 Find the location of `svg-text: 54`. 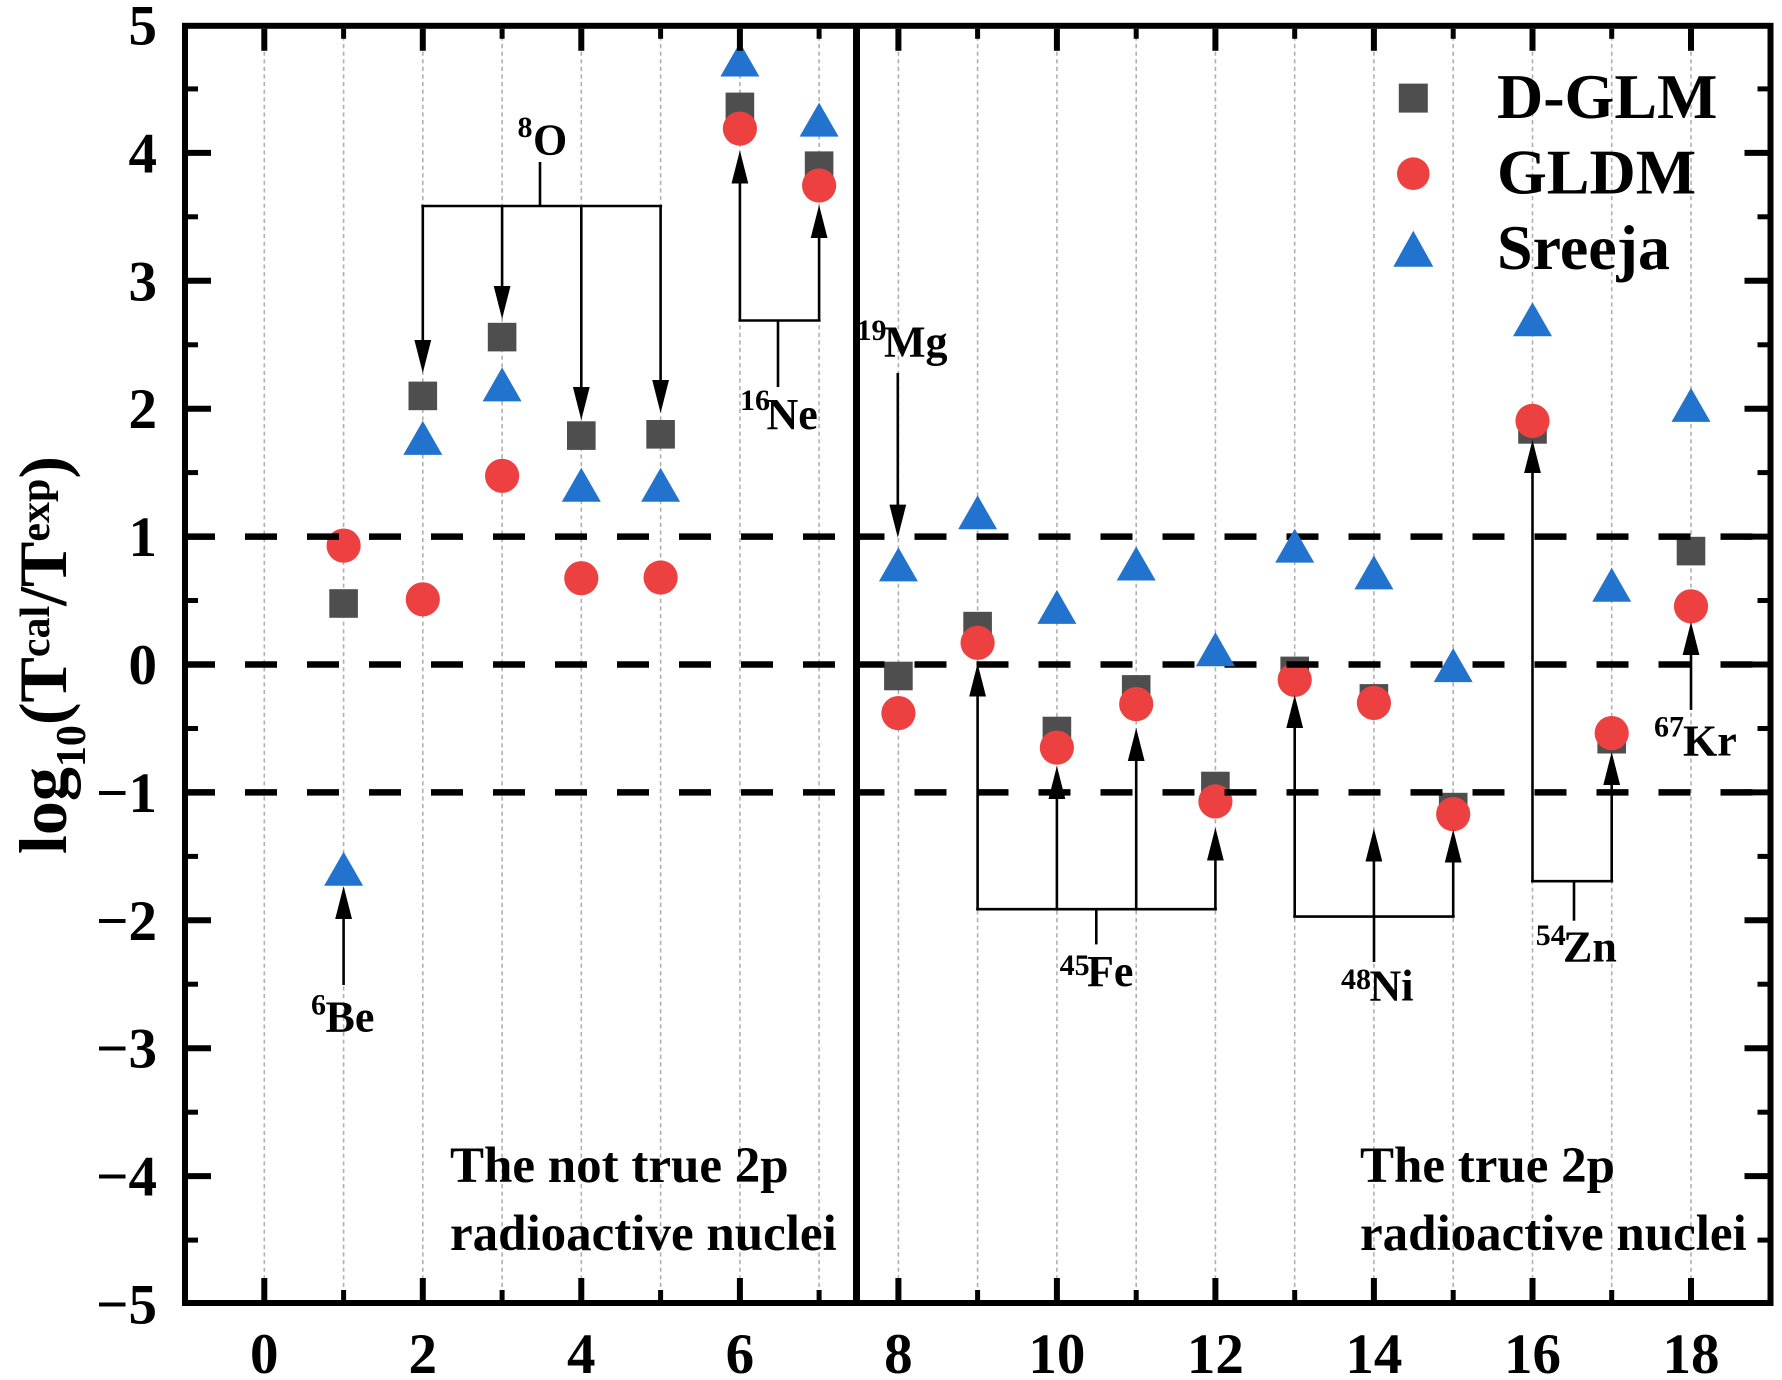

svg-text: 54 is located at coordinates (1551, 935).